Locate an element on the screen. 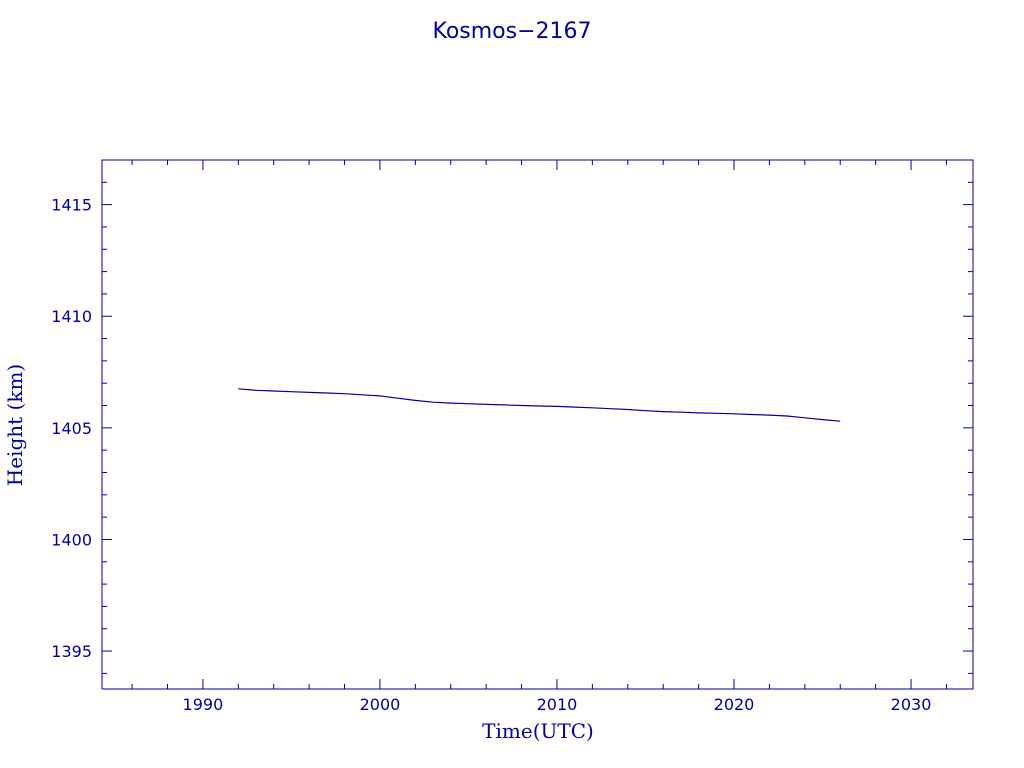 The image size is (1024, 768). x-axis-label: Time(UTC) is located at coordinates (538, 731).